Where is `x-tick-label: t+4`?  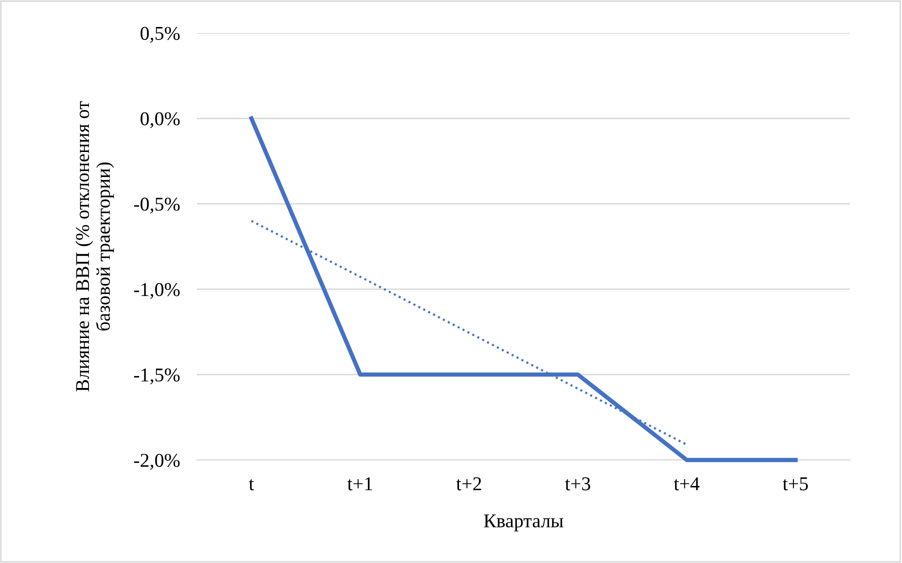
x-tick-label: t+4 is located at coordinates (687, 483).